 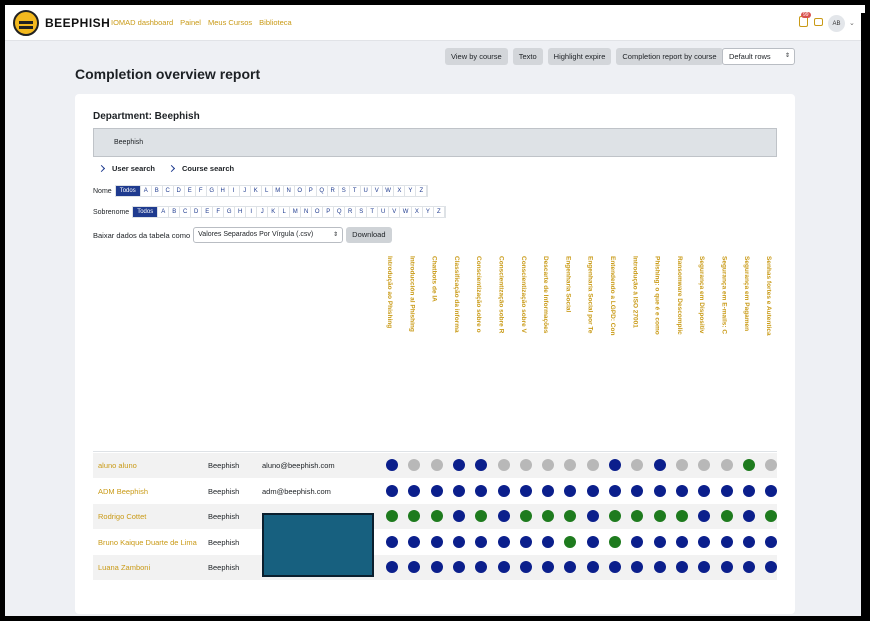 I want to click on first-name-letter-h: H, so click(x=223, y=191).